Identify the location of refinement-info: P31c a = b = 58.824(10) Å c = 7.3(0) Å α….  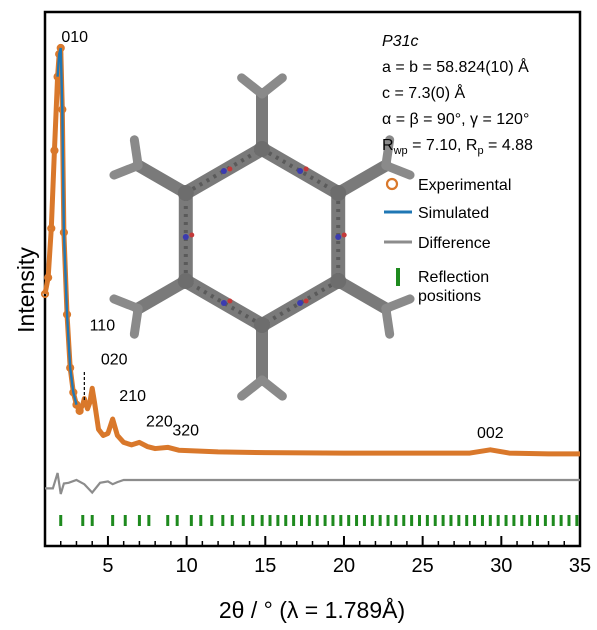
(457, 95).